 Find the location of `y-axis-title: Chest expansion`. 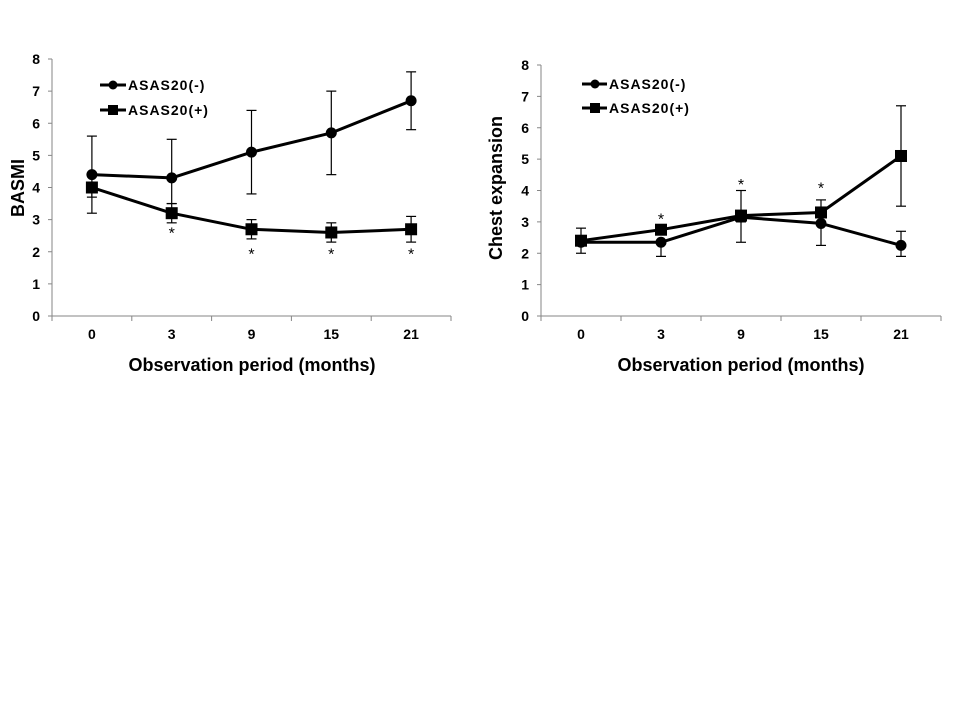

y-axis-title: Chest expansion is located at coordinates (496, 188).